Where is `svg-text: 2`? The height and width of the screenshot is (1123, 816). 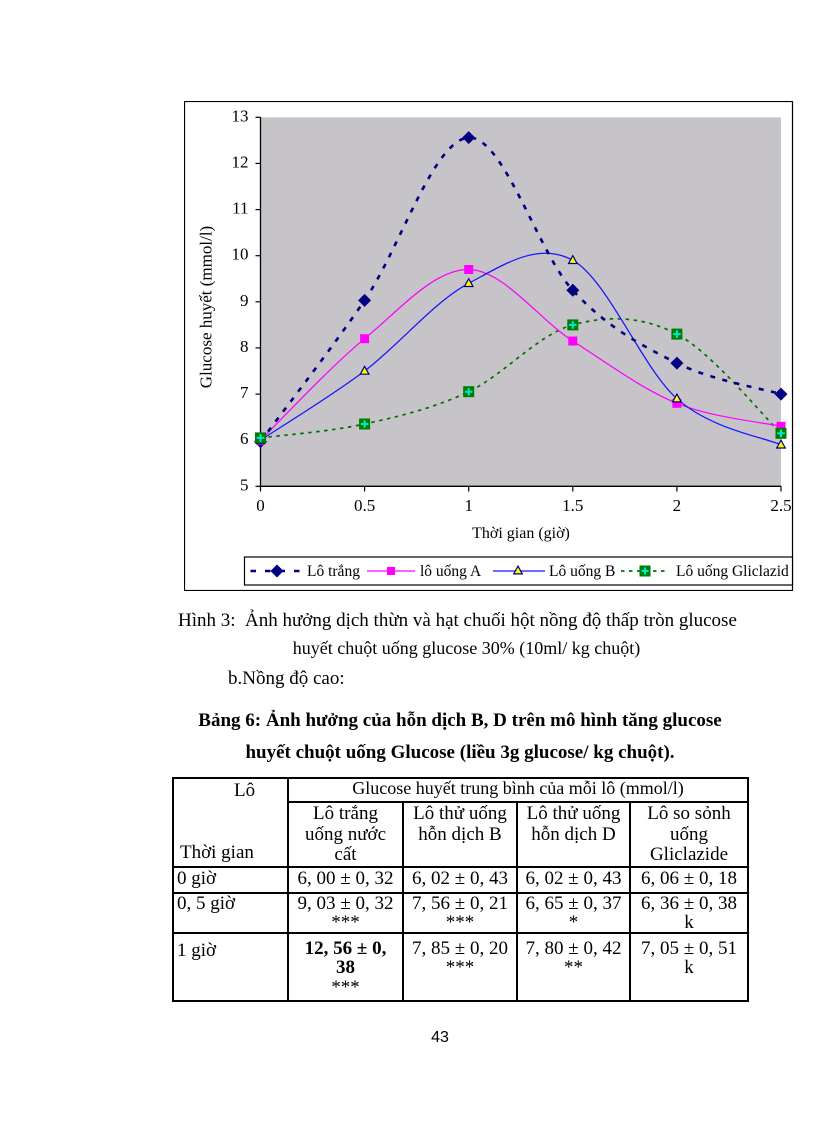 svg-text: 2 is located at coordinates (677, 505).